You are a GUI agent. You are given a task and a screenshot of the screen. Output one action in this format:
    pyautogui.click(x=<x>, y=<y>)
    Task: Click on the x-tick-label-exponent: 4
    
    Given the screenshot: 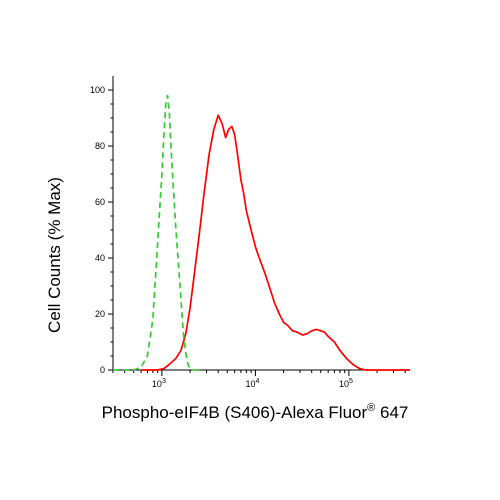 What is the action you would take?
    pyautogui.click(x=257, y=381)
    